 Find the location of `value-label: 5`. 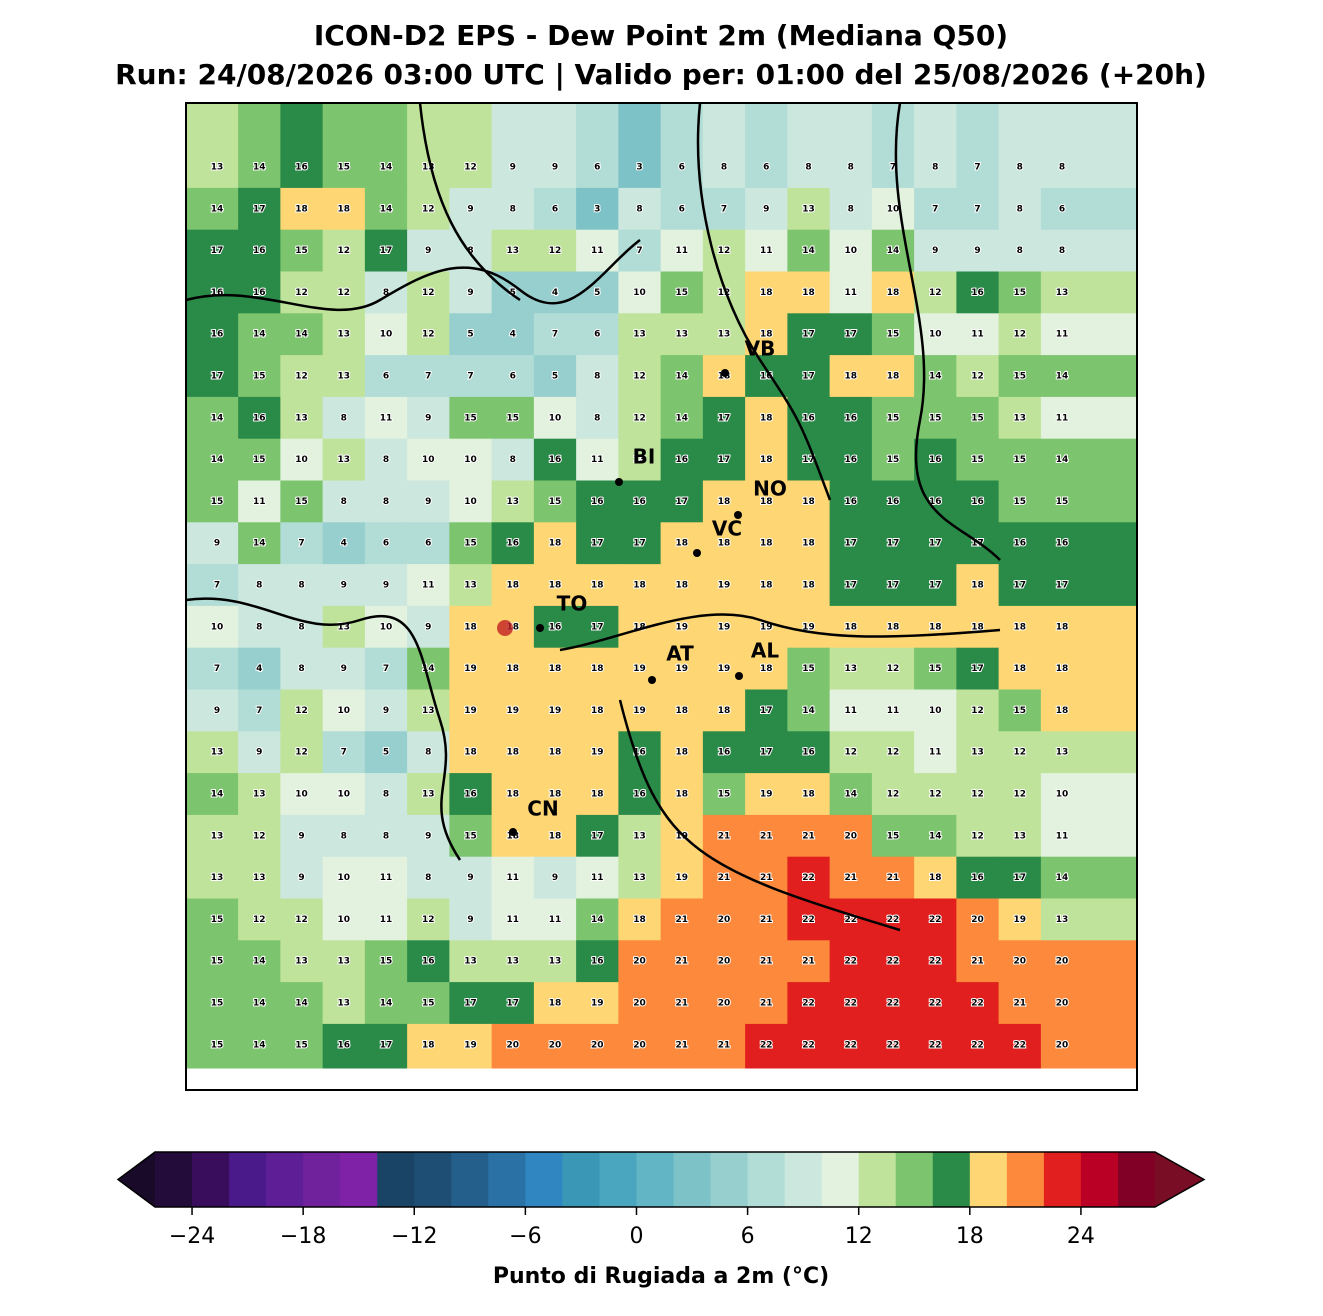

value-label: 5 is located at coordinates (470, 335).